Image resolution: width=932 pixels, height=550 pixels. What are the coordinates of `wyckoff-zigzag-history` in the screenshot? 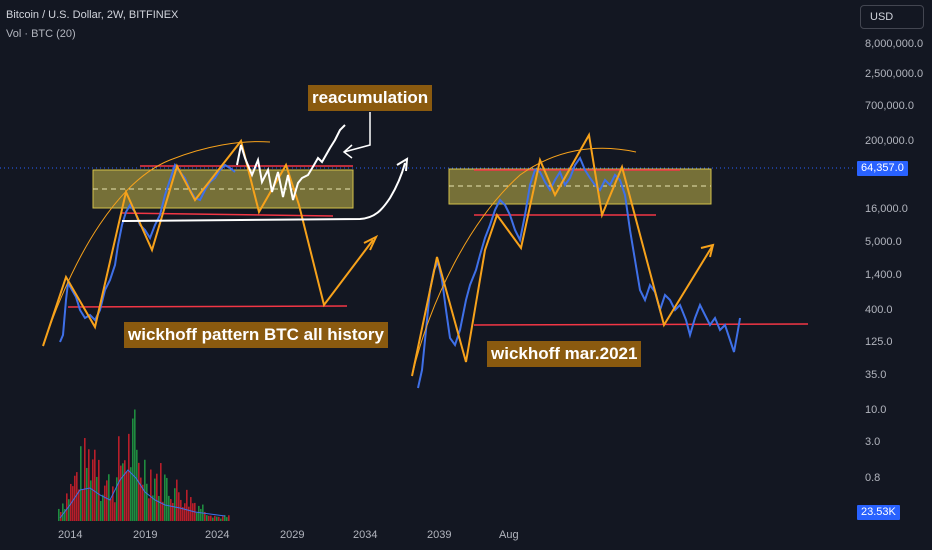 It's located at (208, 242).